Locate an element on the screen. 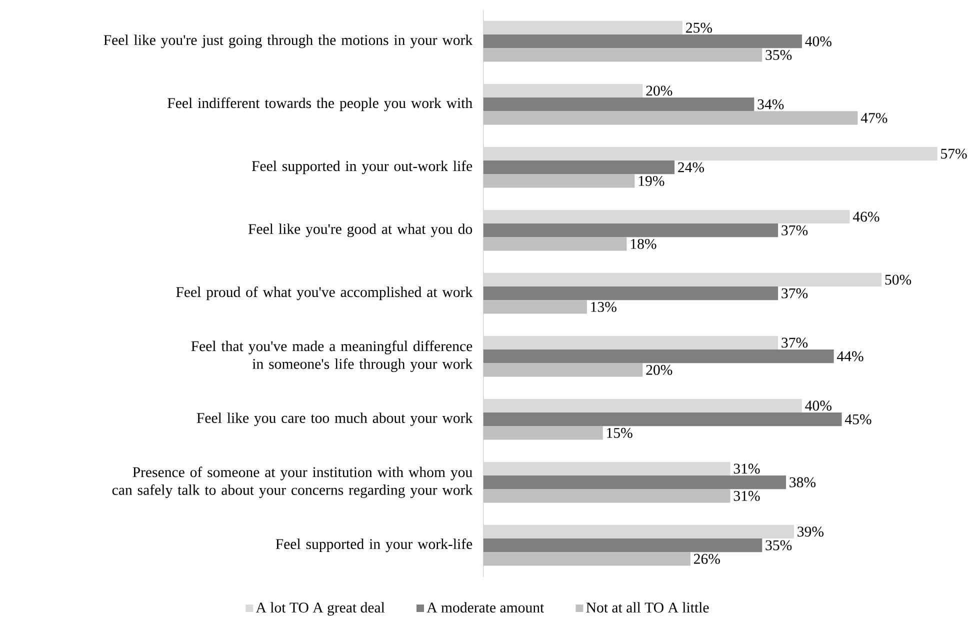  data-label: 44% is located at coordinates (850, 356).